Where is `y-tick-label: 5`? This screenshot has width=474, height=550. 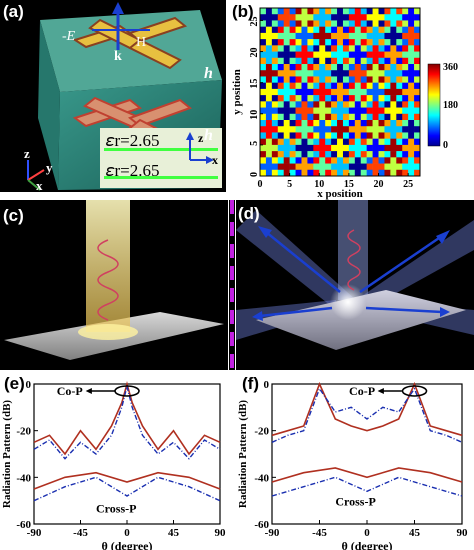 y-tick-label: 5 is located at coordinates (254, 143).